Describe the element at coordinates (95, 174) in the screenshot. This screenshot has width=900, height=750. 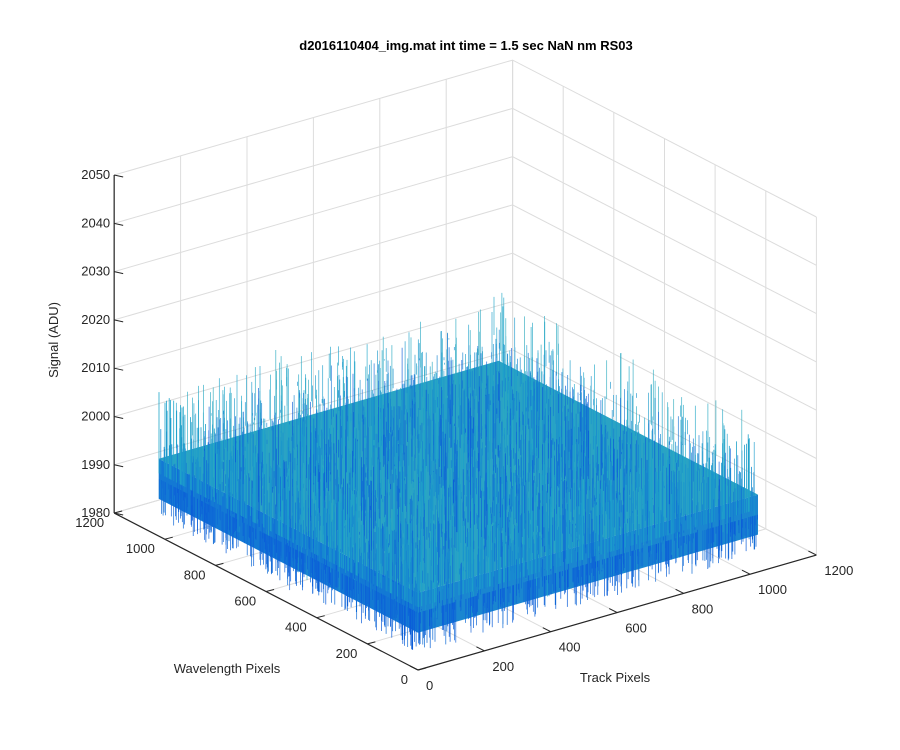
I see `z-tick-label: 2050` at that location.